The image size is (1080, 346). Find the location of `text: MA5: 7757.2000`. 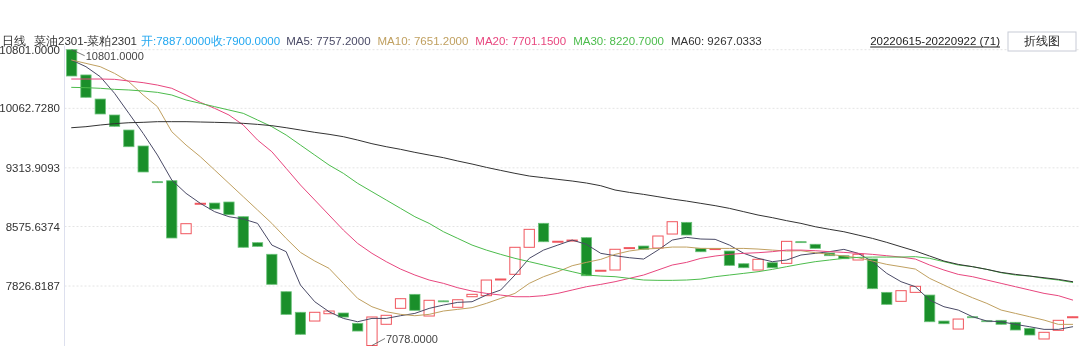

text: MA5: 7757.2000 is located at coordinates (328, 41).